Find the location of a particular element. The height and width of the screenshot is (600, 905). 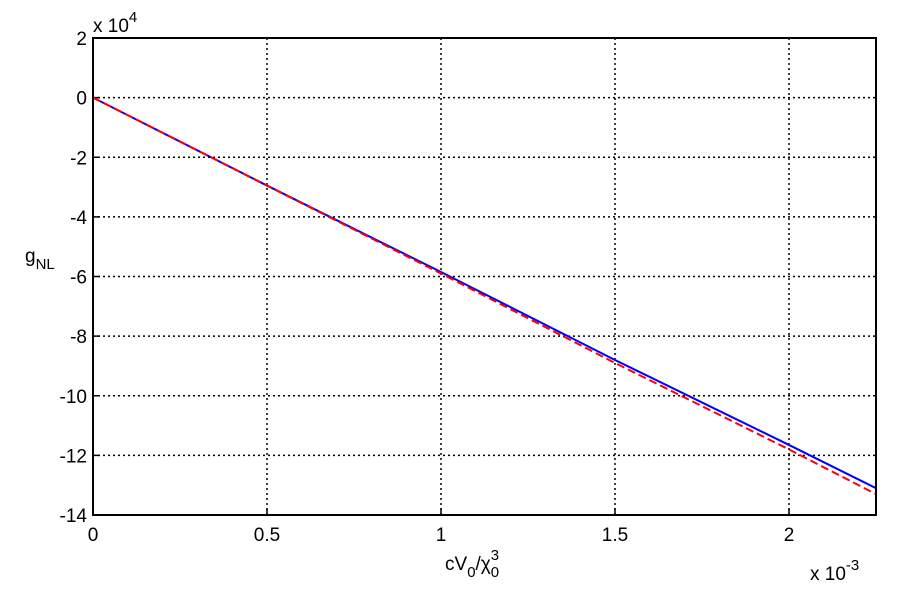

x-tick-label: 0.5 is located at coordinates (267, 535).